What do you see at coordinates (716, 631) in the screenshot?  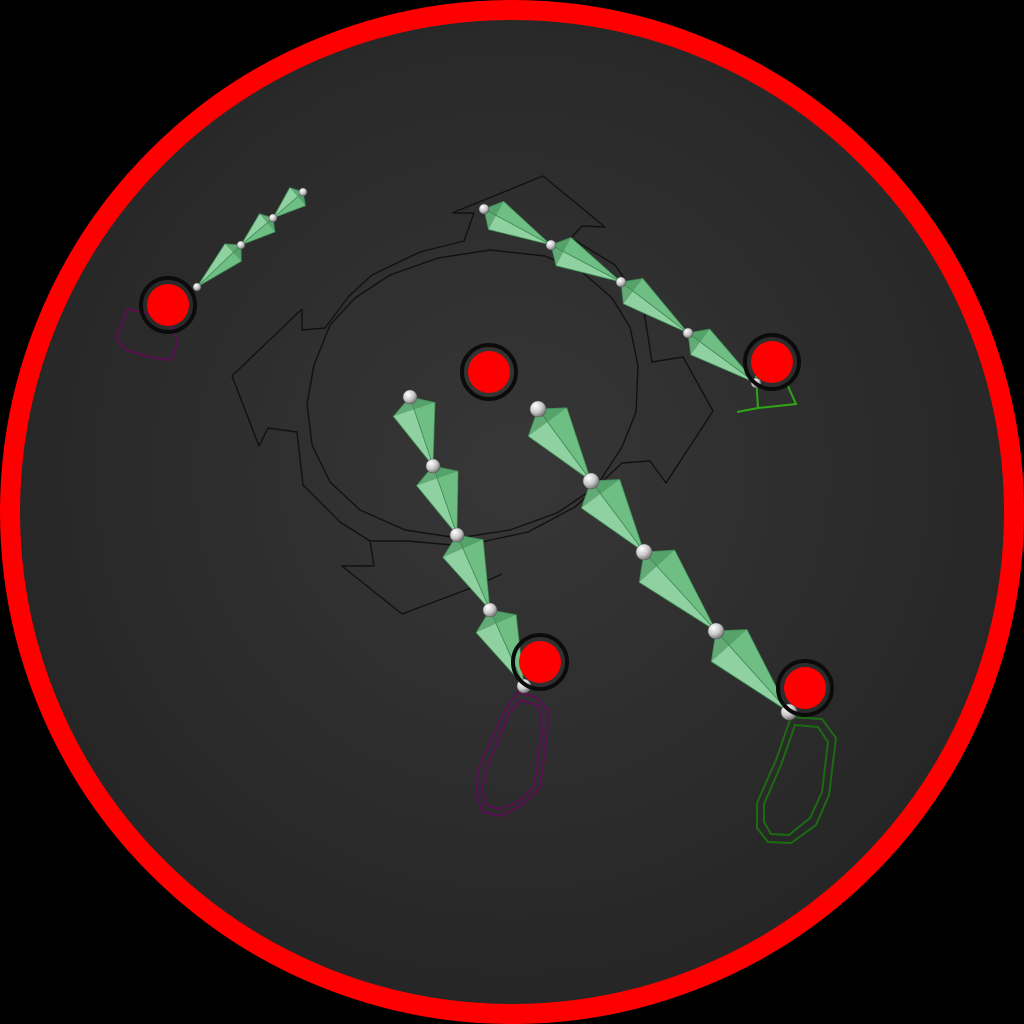 I see `right-leg-joint-4-sphere-icon` at bounding box center [716, 631].